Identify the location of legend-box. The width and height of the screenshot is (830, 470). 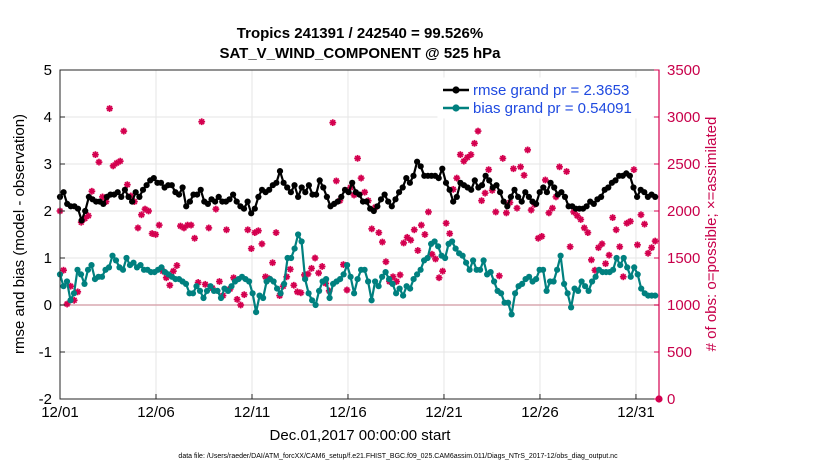
(545, 98).